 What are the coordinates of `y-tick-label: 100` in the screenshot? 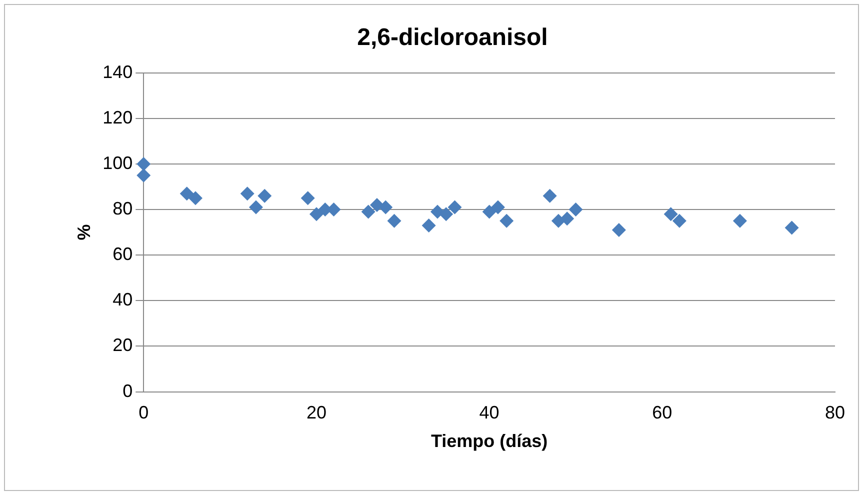 It's located at (117, 162).